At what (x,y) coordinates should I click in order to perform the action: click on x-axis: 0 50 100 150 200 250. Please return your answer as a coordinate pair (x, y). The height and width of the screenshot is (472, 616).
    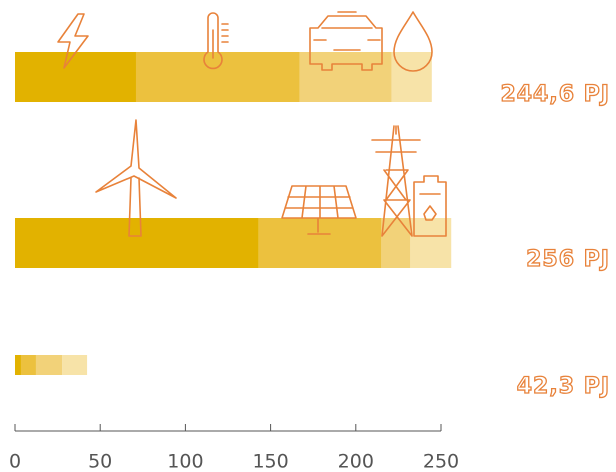
    Looking at the image, I should click on (234, 448).